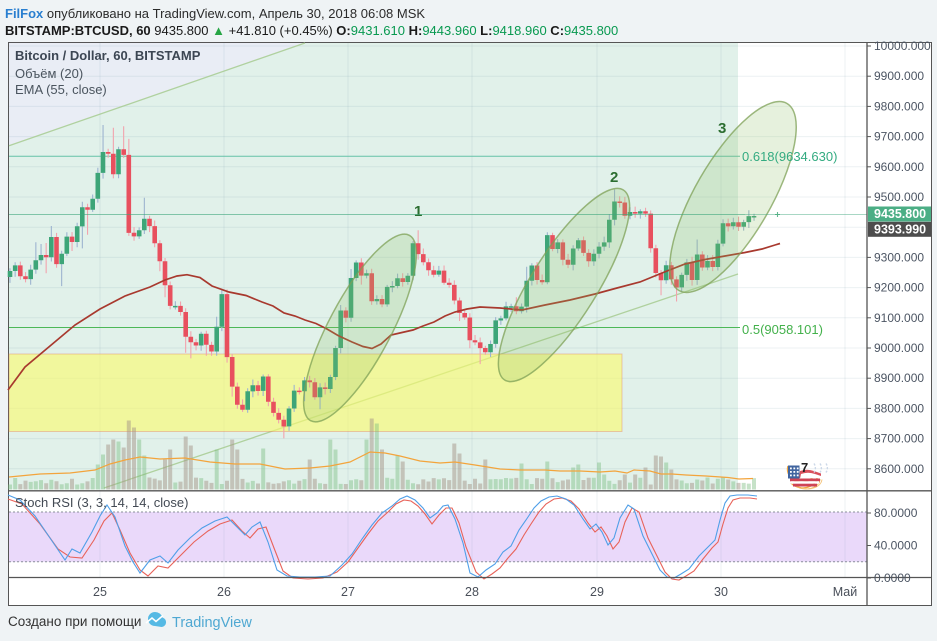 Image resolution: width=937 pixels, height=641 pixels. I want to click on svg-text: 29, so click(597, 592).